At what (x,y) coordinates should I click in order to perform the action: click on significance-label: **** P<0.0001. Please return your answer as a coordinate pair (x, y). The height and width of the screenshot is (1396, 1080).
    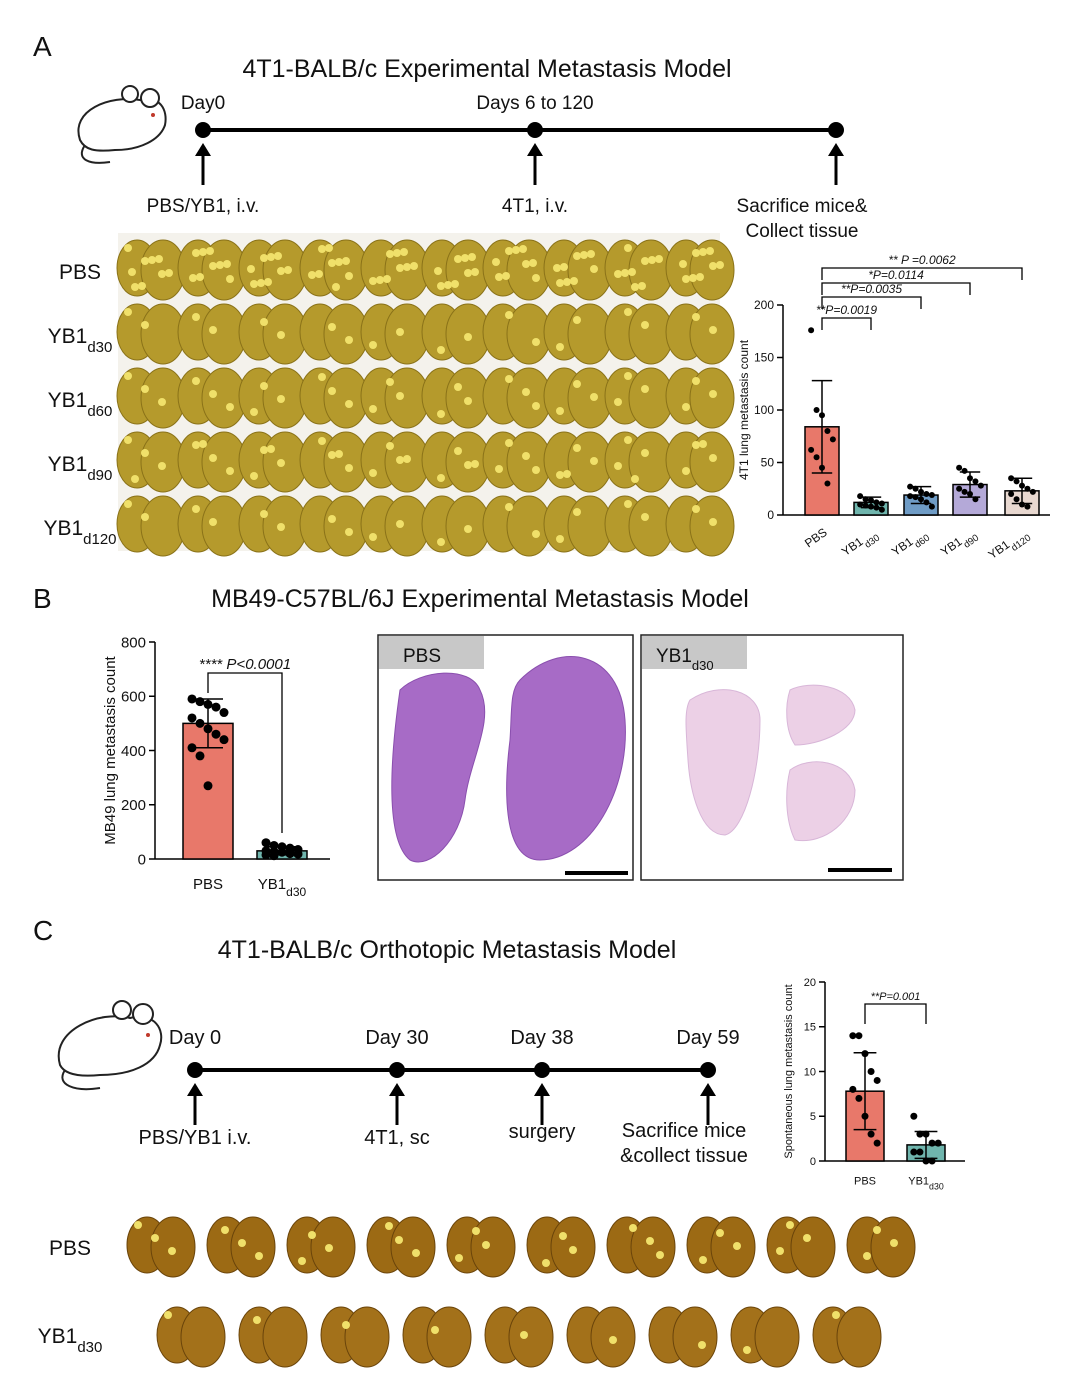
    Looking at the image, I should click on (245, 664).